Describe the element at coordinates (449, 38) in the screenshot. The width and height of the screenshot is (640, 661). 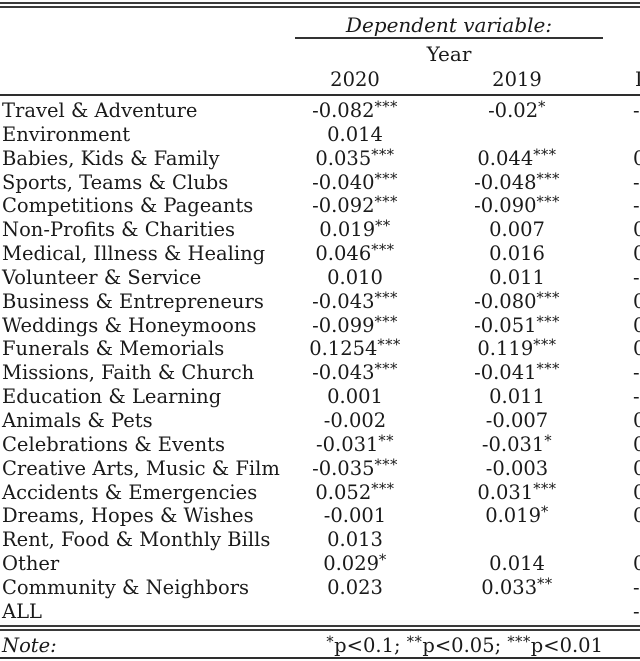
I see `dependent-variable-underline` at that location.